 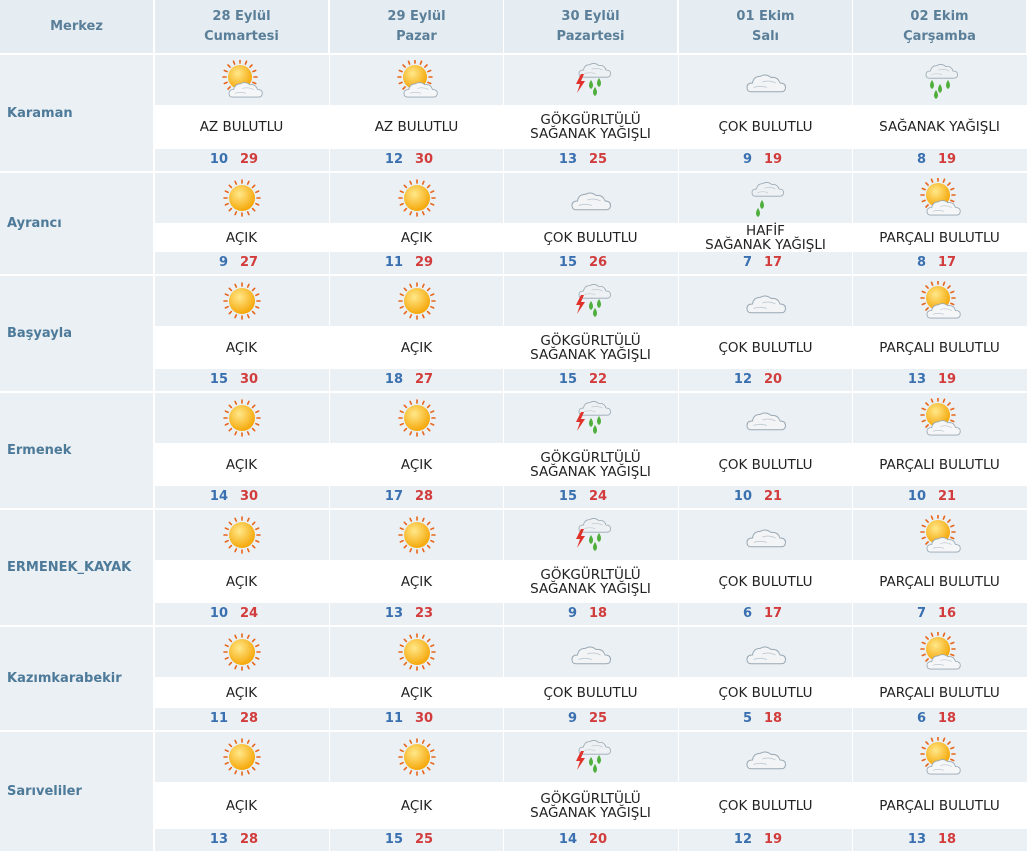 What do you see at coordinates (76, 567) in the screenshot?
I see `city-name: ERMENEK_KAYAK` at bounding box center [76, 567].